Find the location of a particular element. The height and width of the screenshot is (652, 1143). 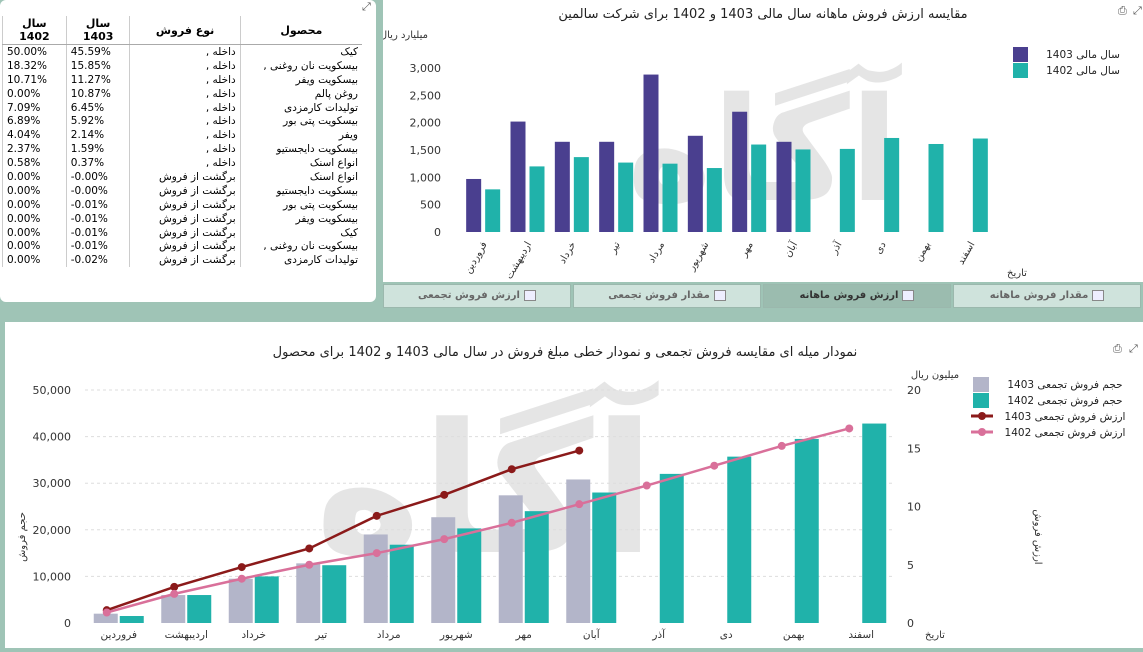

table-row: بیسکویت نان روغنی , داخله , 15.85% 18.32% is located at coordinates (182, 65).